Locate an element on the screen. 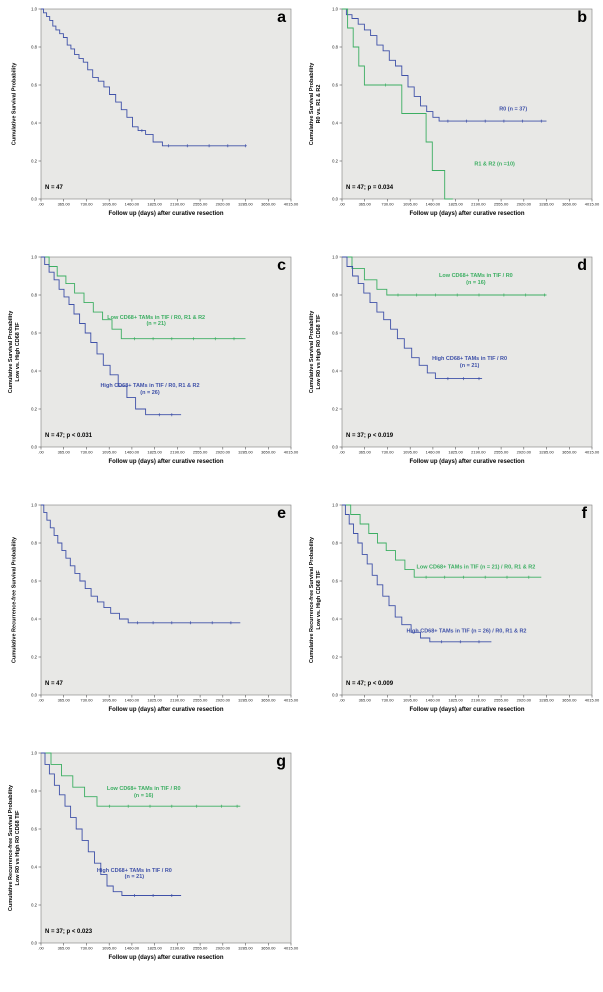 This screenshot has width=603, height=992. legend-label-line: (n = 26) is located at coordinates (150, 393).